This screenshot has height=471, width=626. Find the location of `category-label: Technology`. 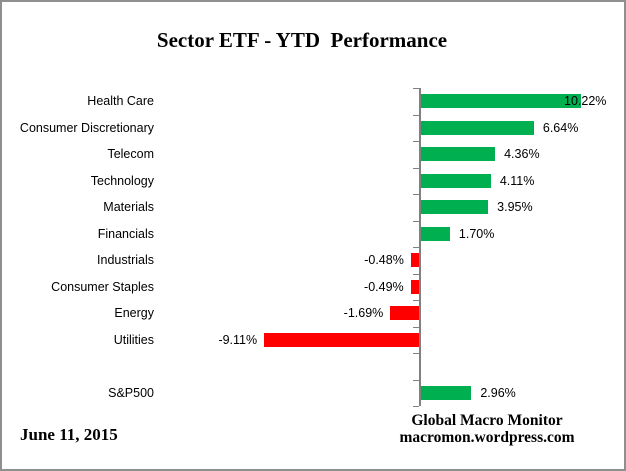

category-label: Technology is located at coordinates (122, 180).